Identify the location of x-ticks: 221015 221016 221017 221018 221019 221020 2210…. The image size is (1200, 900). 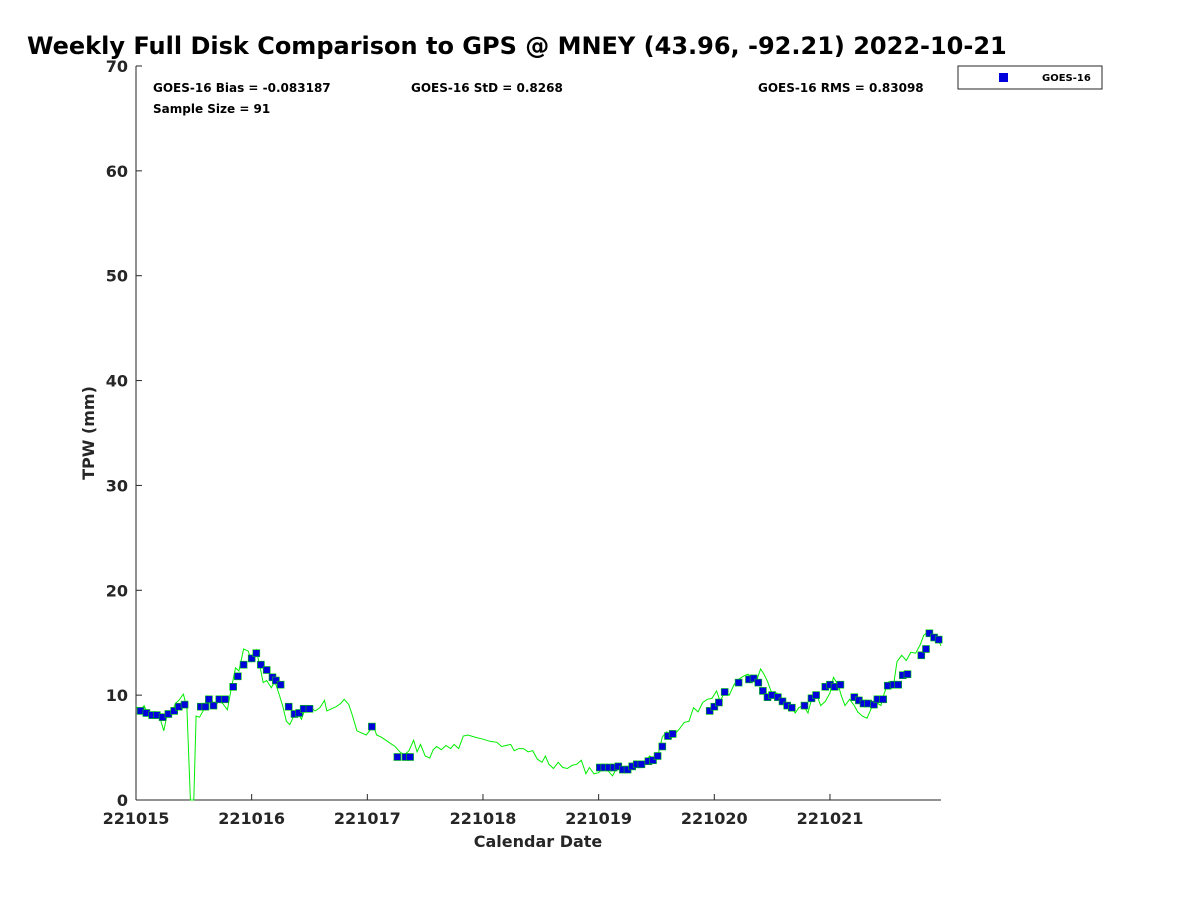
(483, 811).